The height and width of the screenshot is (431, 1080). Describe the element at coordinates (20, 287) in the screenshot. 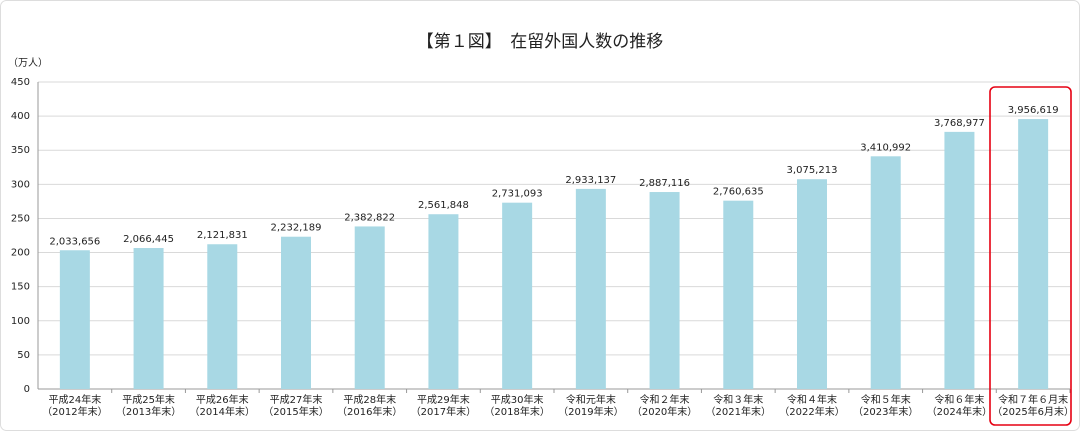

I see `y-tick-label: 150` at that location.